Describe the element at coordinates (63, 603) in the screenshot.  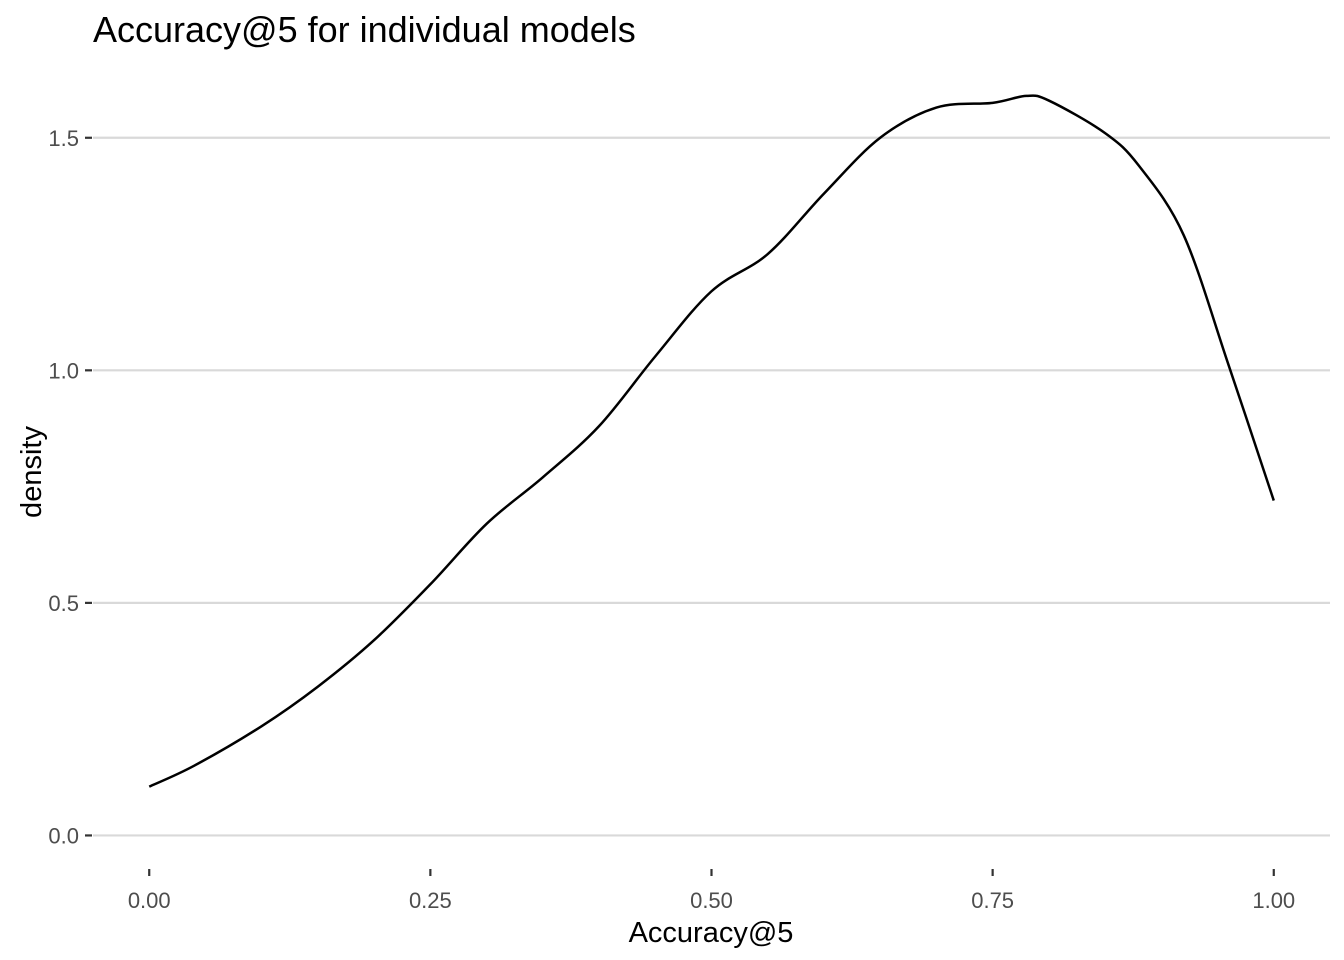
I see `y-tick-label: 0.5` at that location.